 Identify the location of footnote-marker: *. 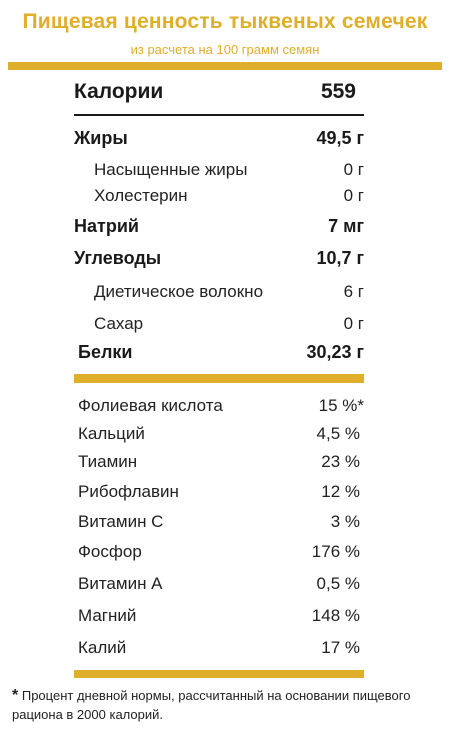
(15, 695).